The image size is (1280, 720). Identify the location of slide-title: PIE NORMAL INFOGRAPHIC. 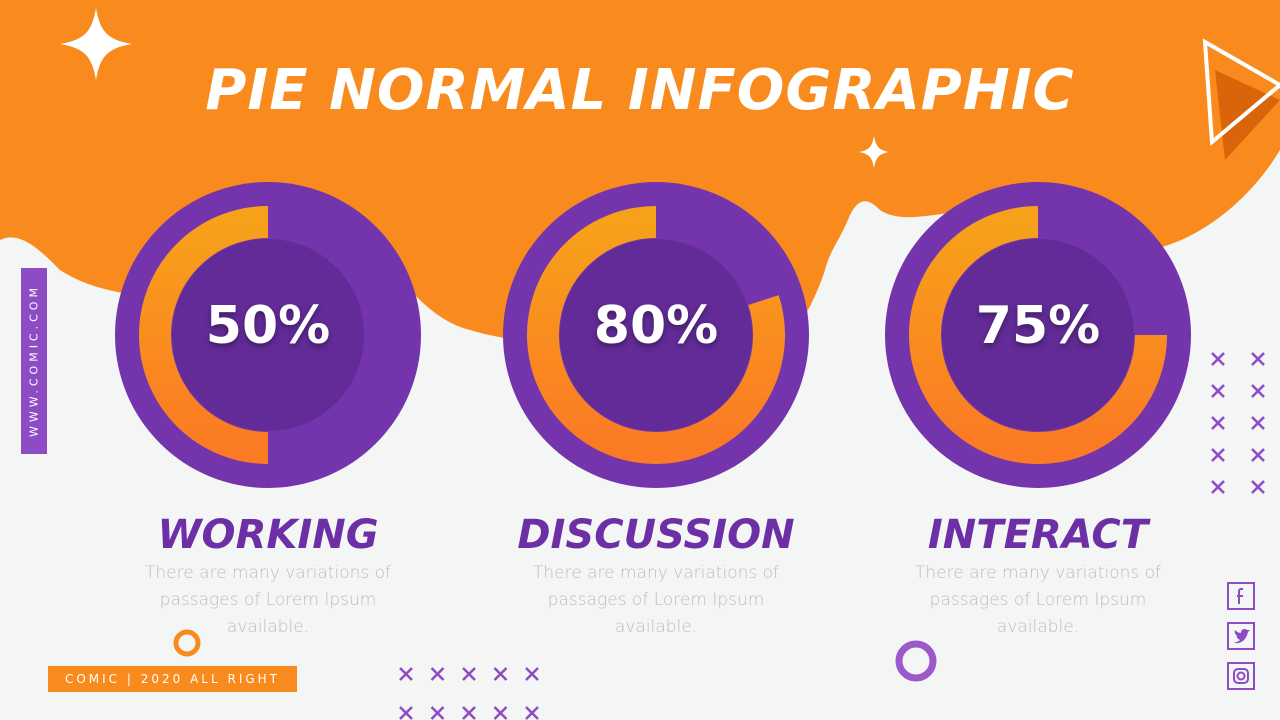
(640, 90).